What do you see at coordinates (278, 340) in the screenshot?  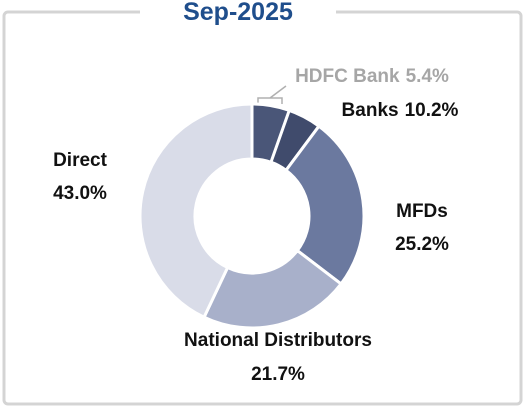 I see `segment-name: National Distributors` at bounding box center [278, 340].